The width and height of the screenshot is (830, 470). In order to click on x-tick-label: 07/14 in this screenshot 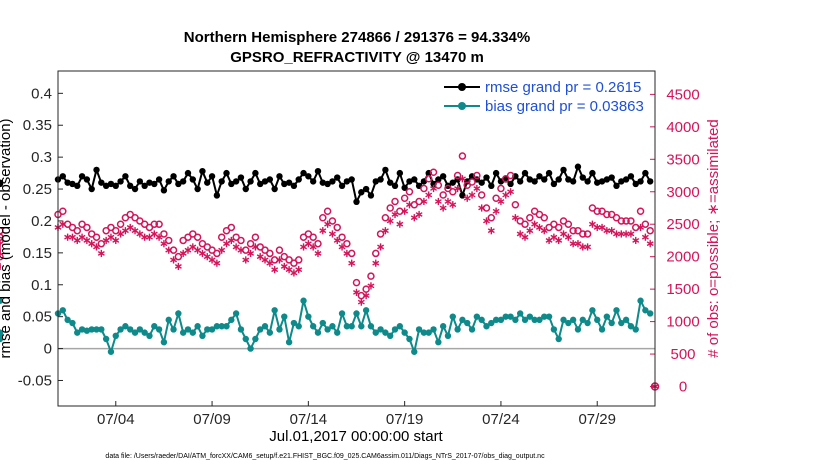, I will do `click(309, 419)`.